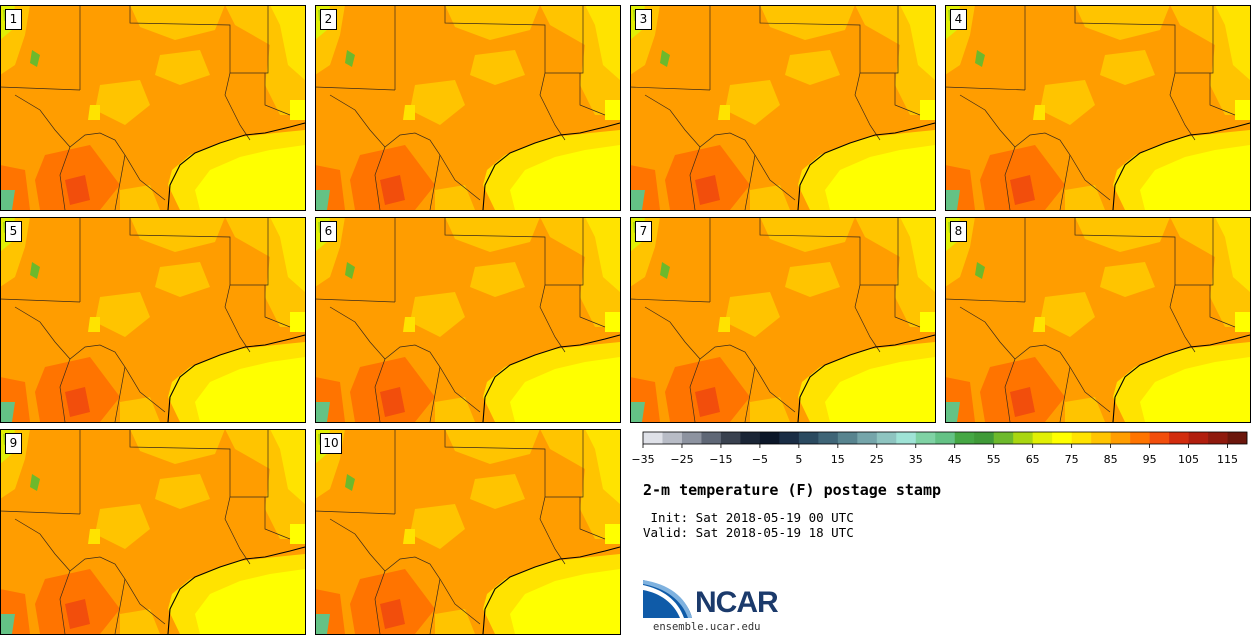 The height and width of the screenshot is (635, 1260). Describe the element at coordinates (667, 599) in the screenshot. I see `ncar-logo-swoosh` at that location.